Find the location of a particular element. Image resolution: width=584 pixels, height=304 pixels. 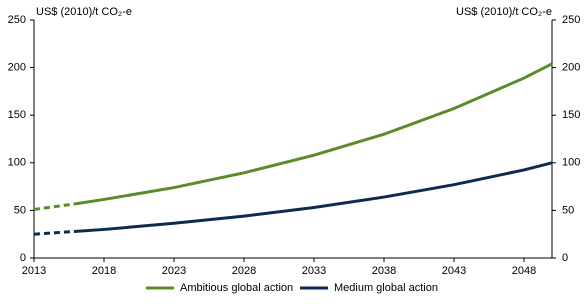

x-tick-label: 2018 is located at coordinates (104, 271).